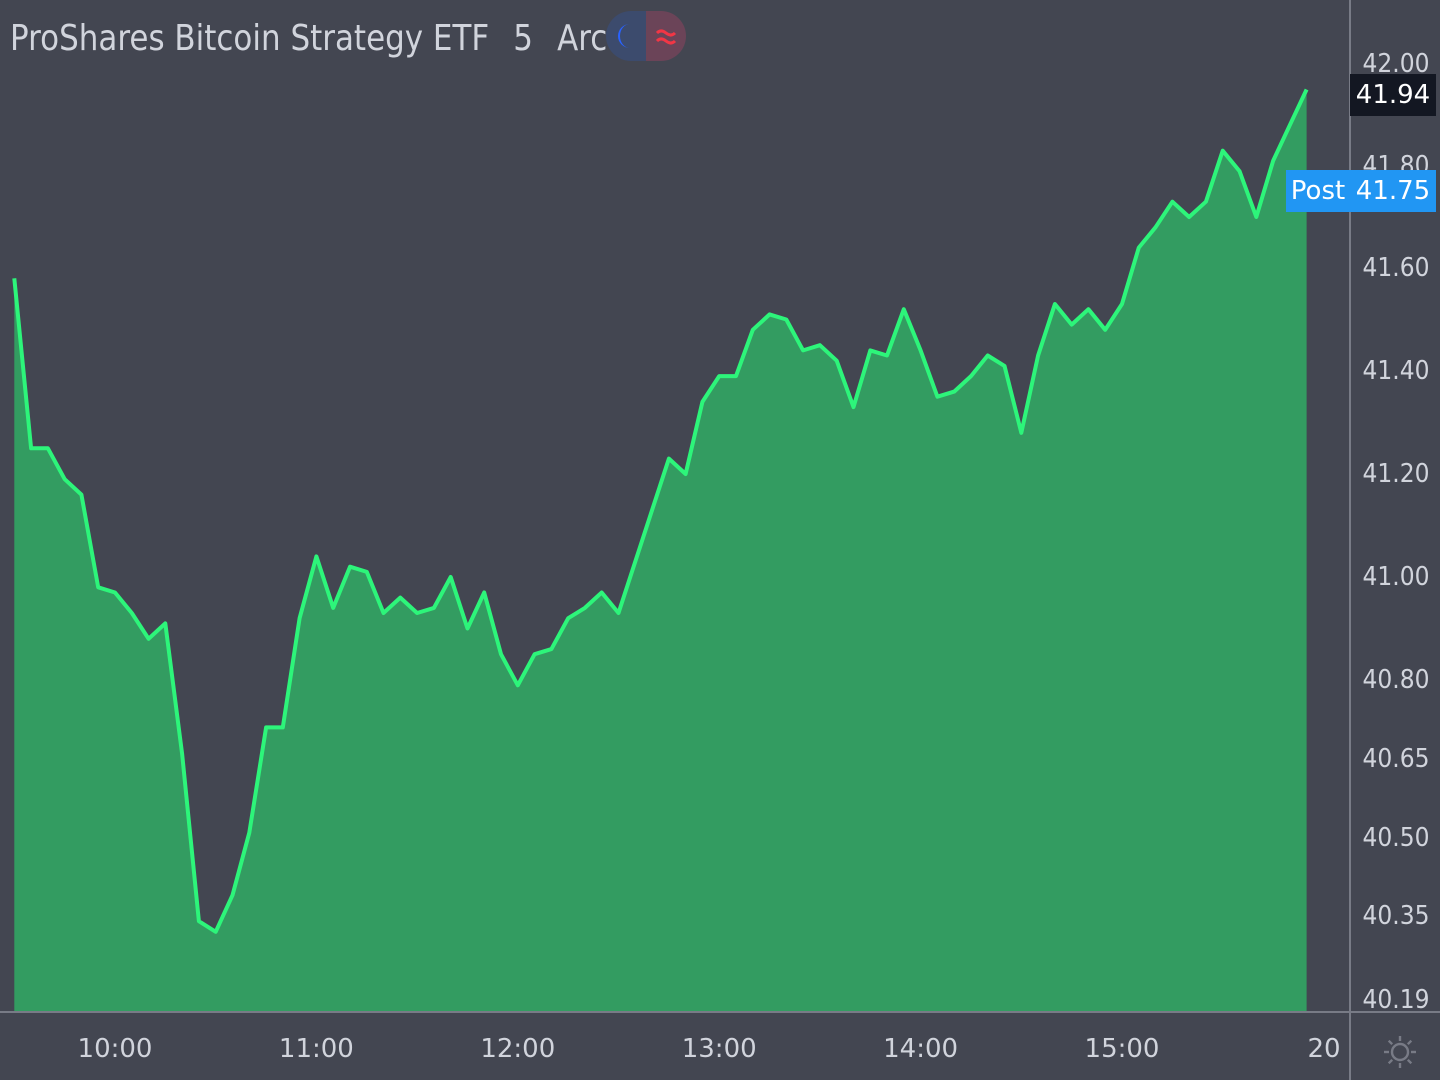 This screenshot has width=1440, height=1080. I want to click on price-axis-tick-label: 41.40, so click(1396, 371).